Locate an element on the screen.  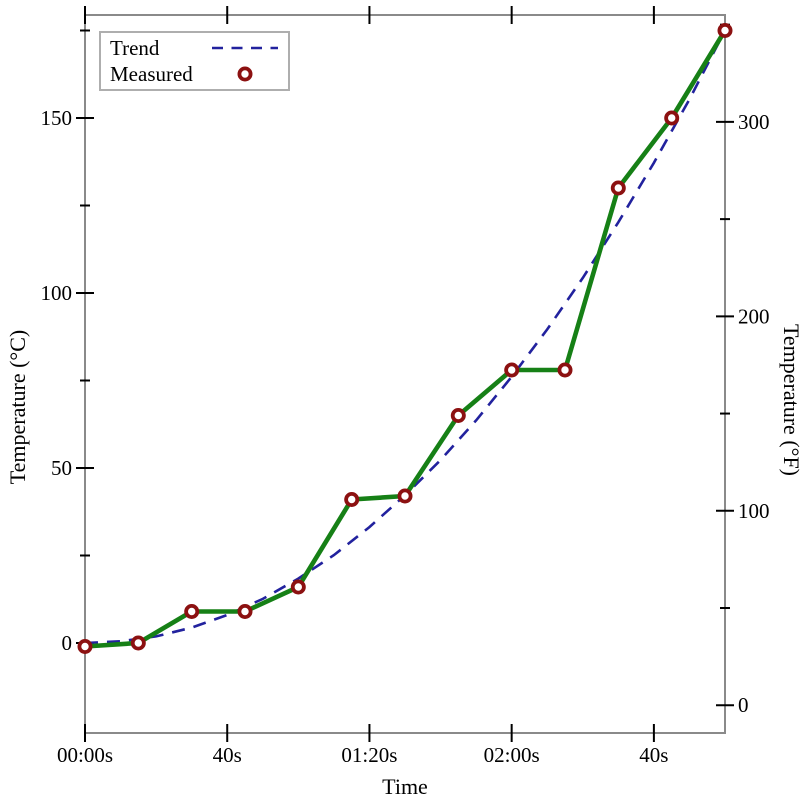
legend-entry-trend: Trend is located at coordinates (194, 48).